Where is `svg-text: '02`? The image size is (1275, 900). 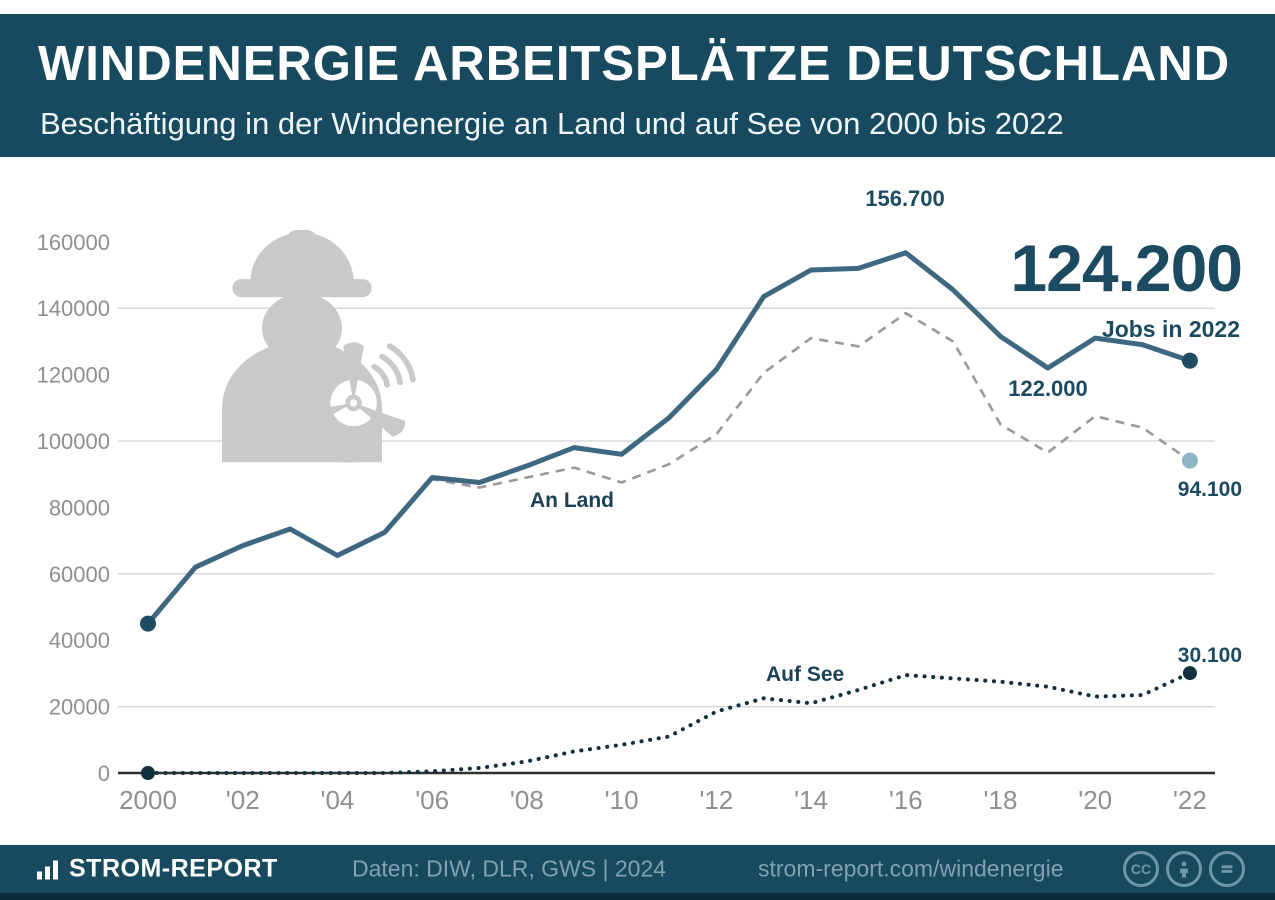
svg-text: '02 is located at coordinates (243, 800).